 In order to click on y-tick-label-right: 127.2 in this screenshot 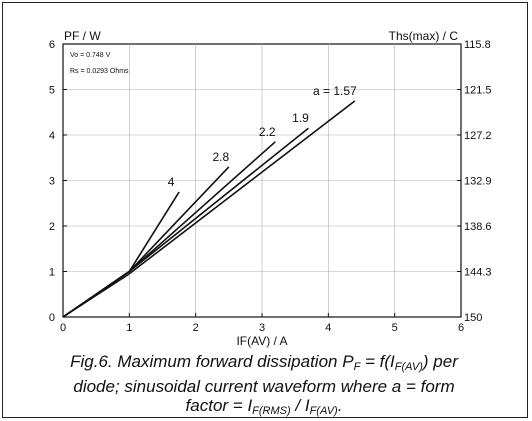, I will do `click(478, 136)`.